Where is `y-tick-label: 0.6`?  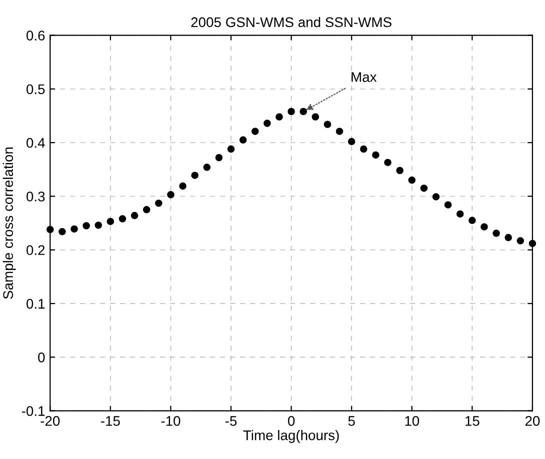 y-tick-label: 0.6 is located at coordinates (35, 35).